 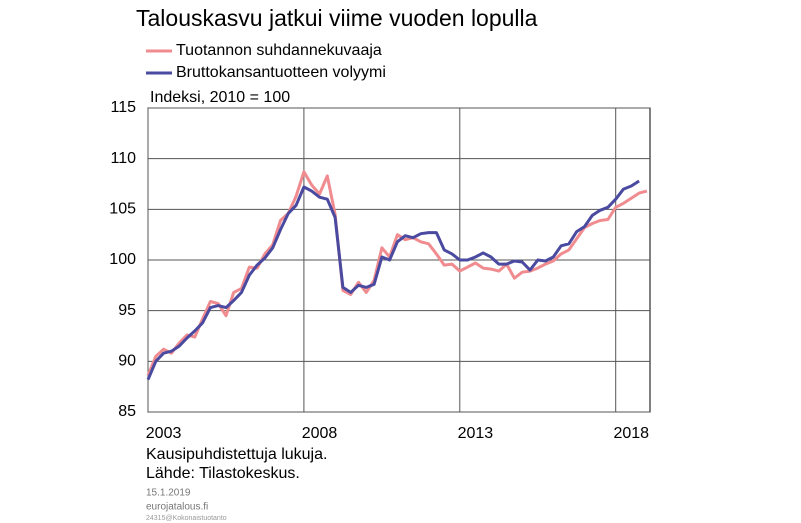 What do you see at coordinates (127, 310) in the screenshot?
I see `y-tick-label: 95` at bounding box center [127, 310].